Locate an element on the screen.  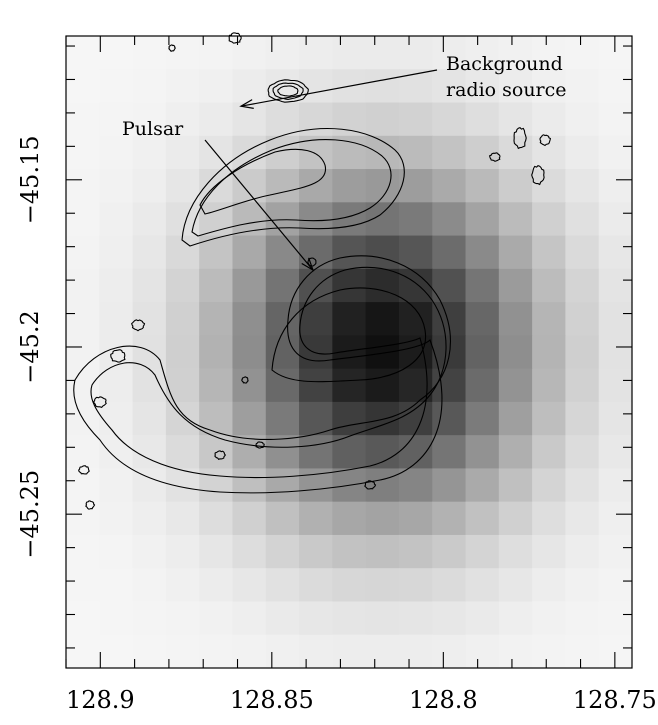
x-axis-tick-labels: 128.9 128.85 128.8 128.75 is located at coordinates (361, 700).